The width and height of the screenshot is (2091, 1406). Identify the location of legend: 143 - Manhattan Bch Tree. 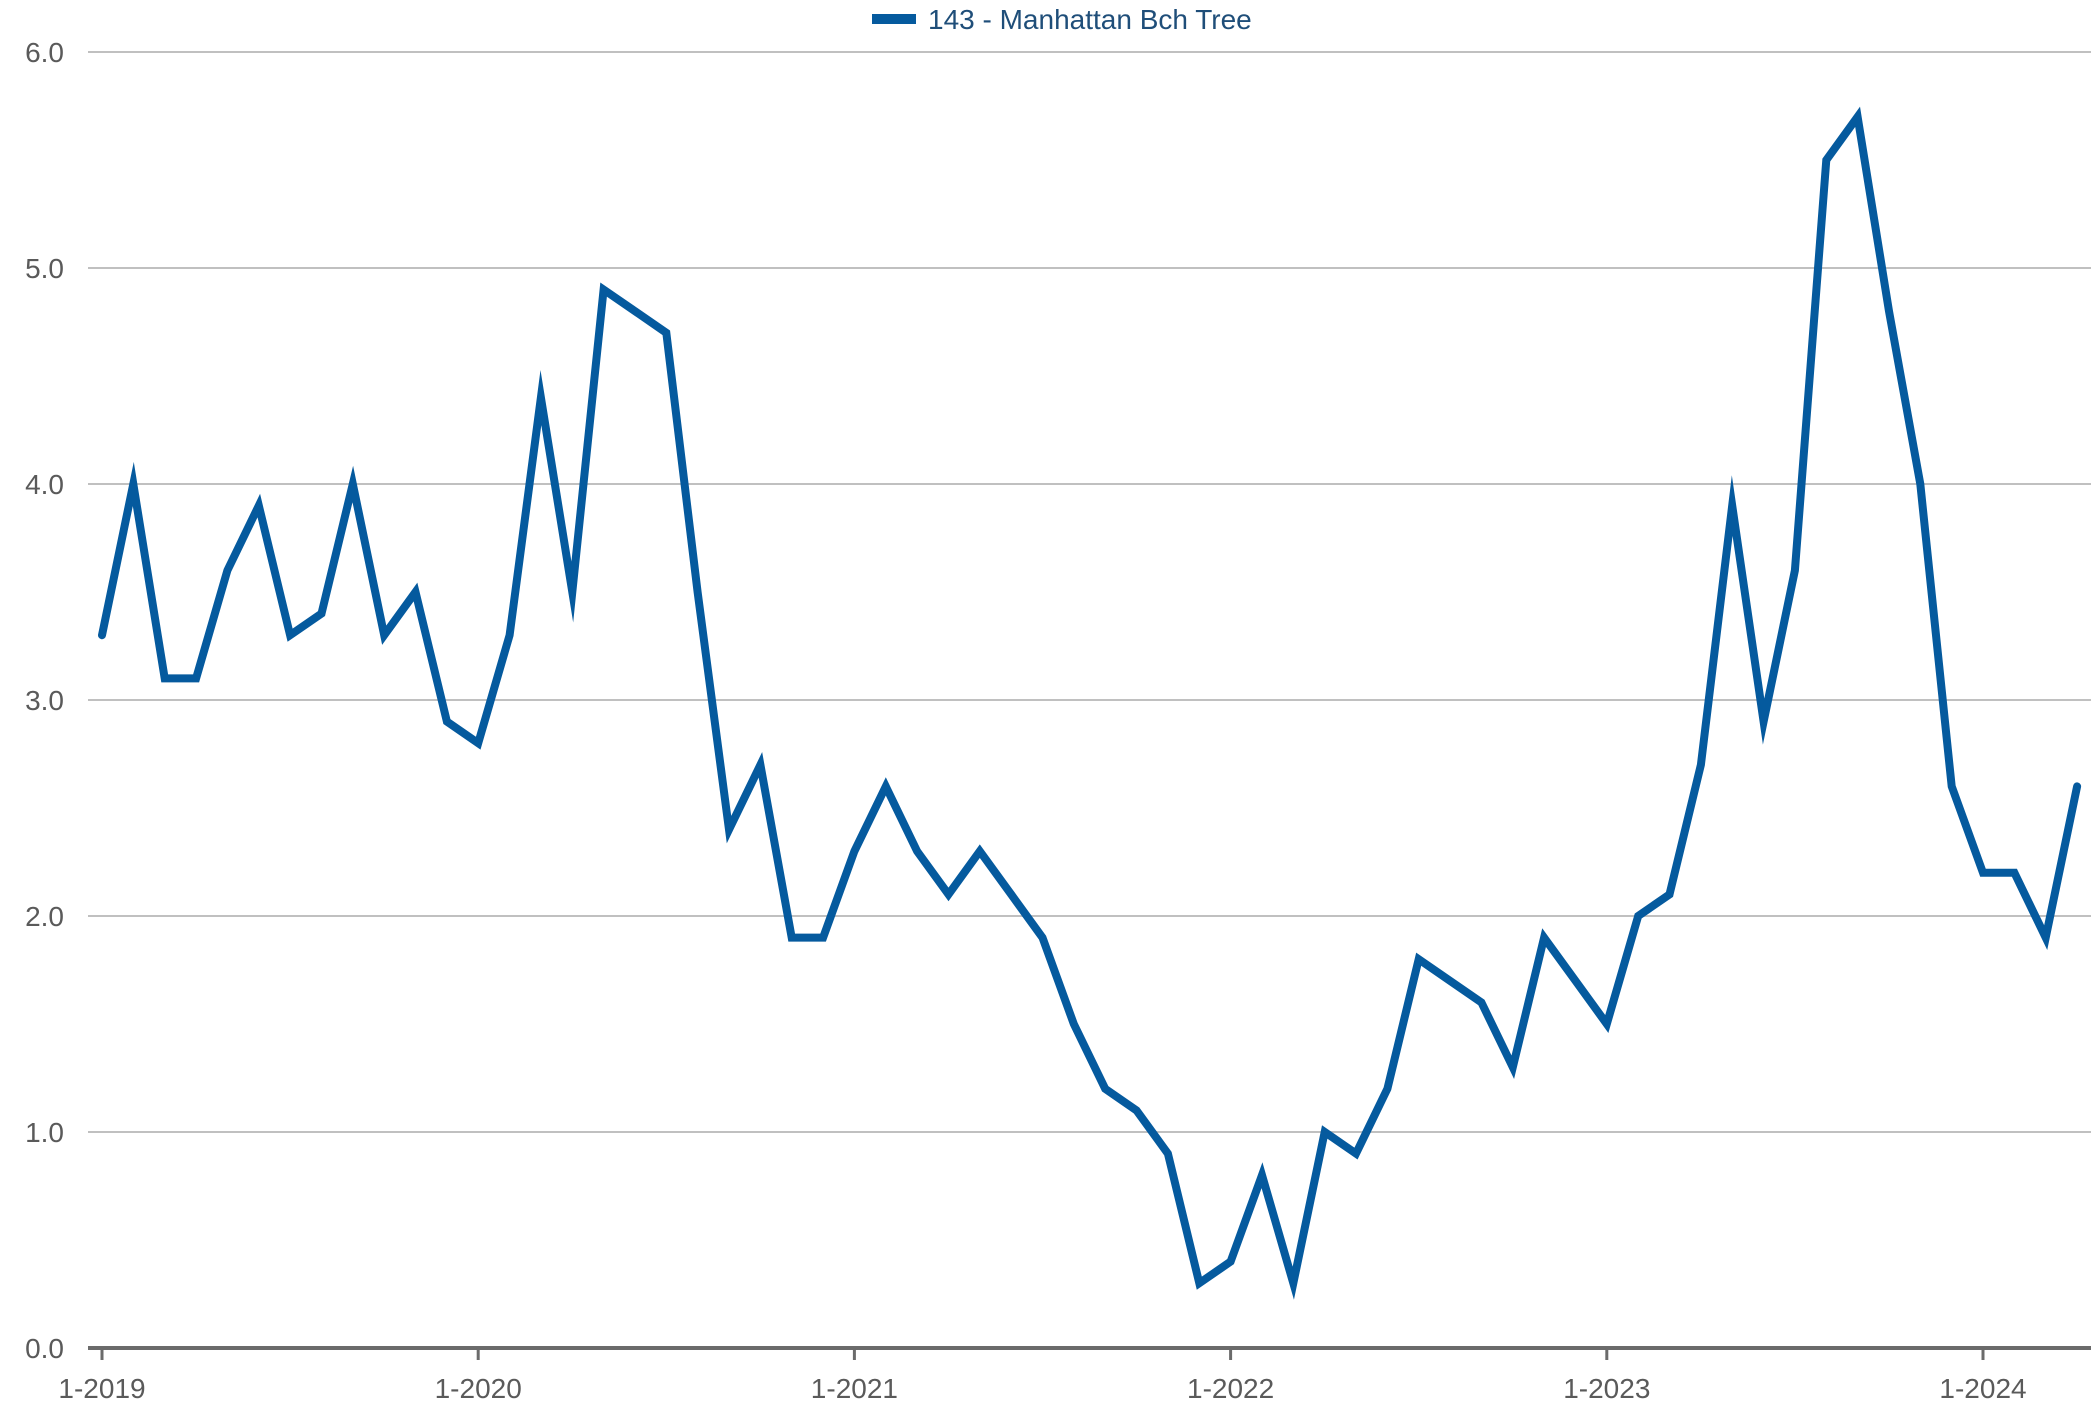
(1062, 19).